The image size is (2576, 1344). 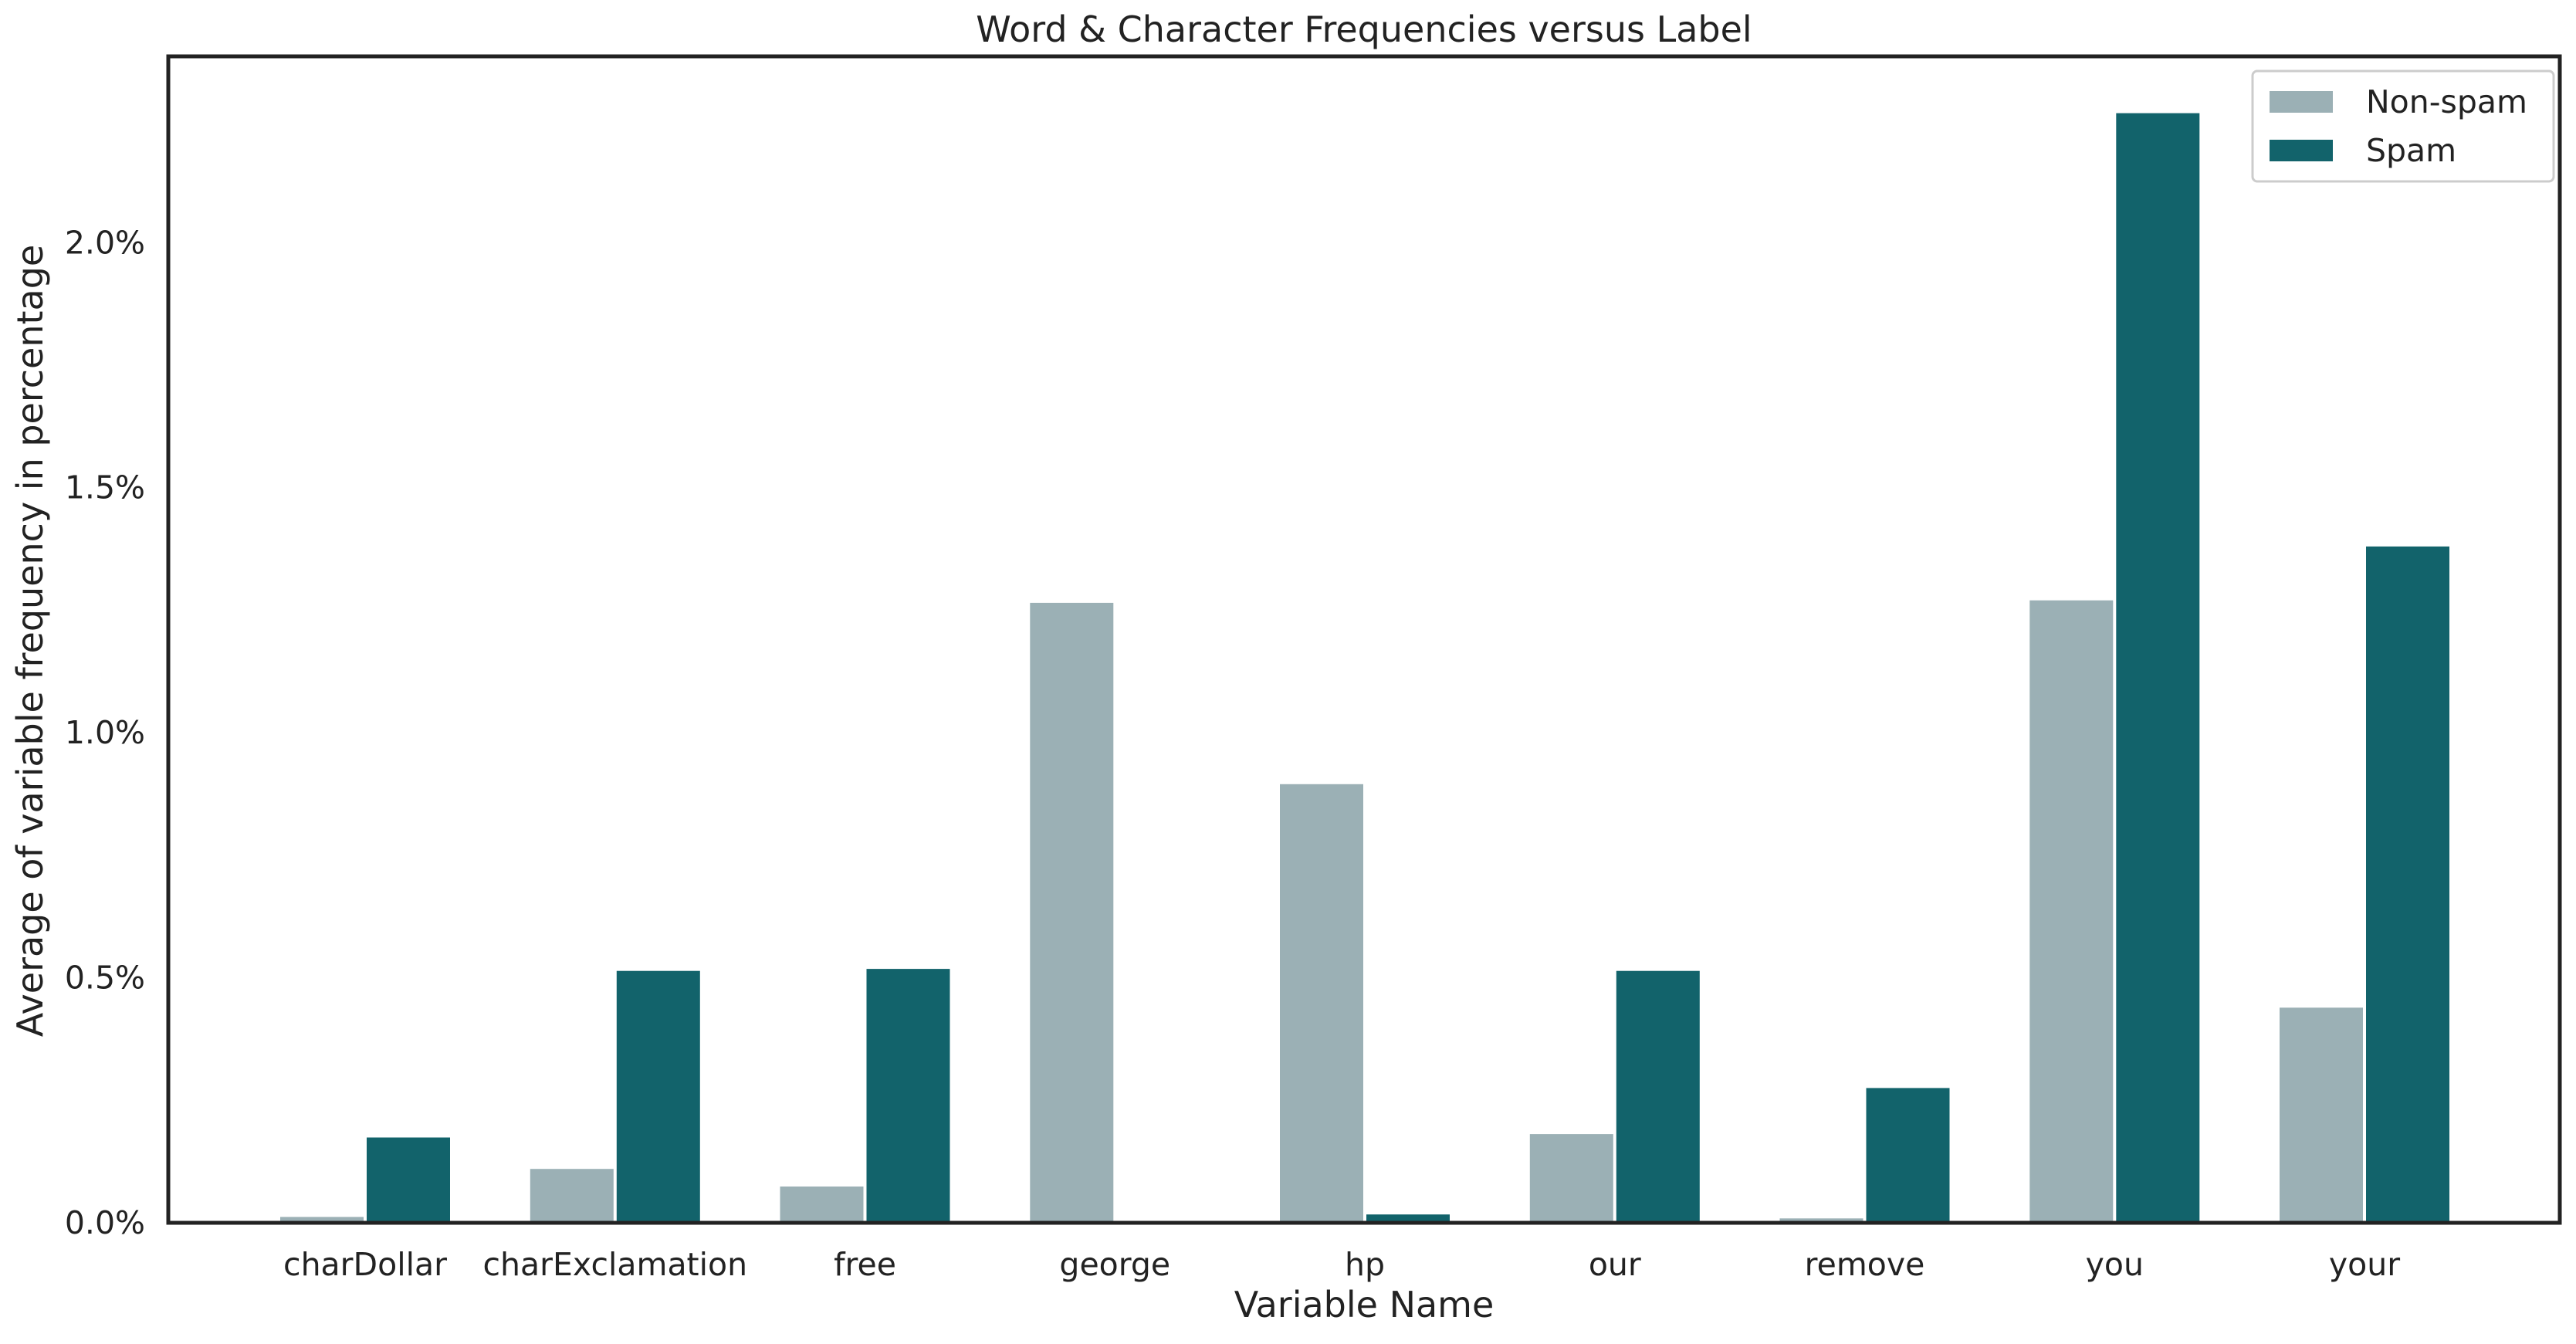 I want to click on bar-spam-you, so click(x=2158, y=668).